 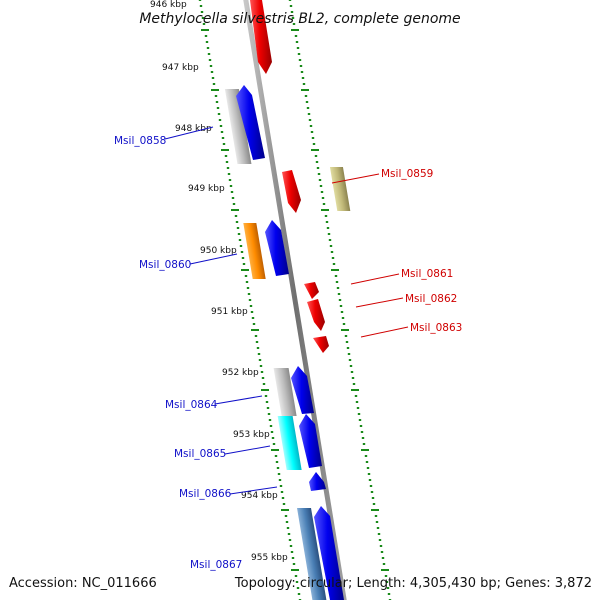 I want to click on gene-msil-0860-orange, so click(x=254, y=251).